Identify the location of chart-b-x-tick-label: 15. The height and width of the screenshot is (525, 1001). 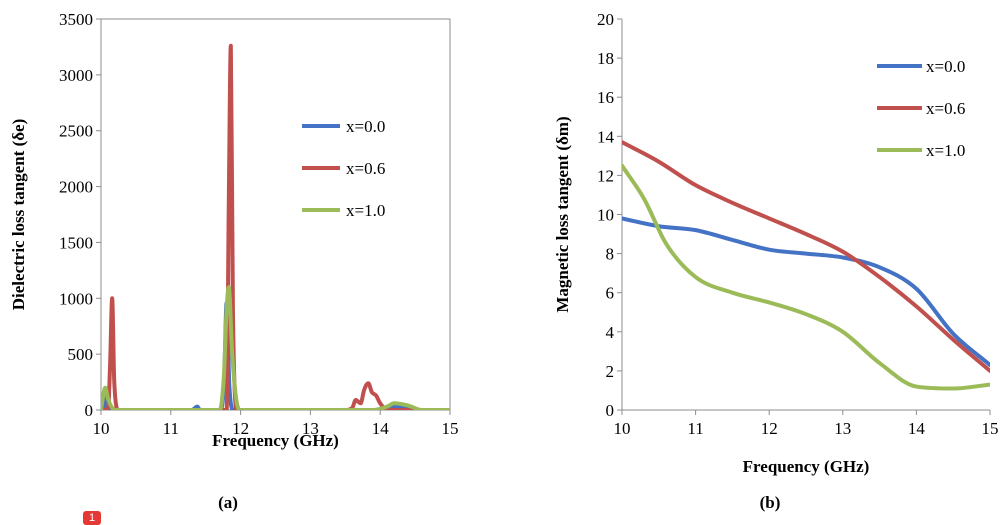
(990, 428).